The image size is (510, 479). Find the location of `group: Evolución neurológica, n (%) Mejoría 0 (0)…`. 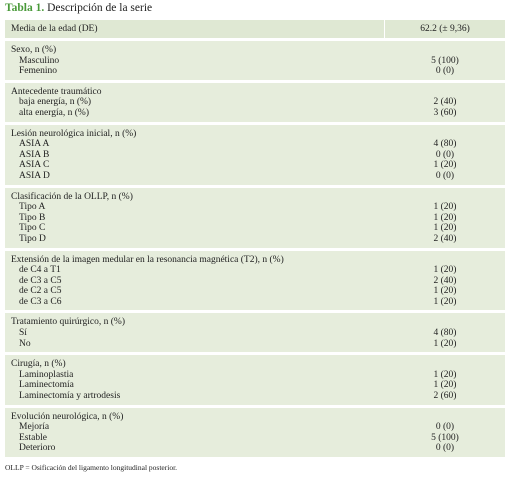

group: Evolución neurológica, n (%) Mejoría 0 (0)… is located at coordinates (255, 432).